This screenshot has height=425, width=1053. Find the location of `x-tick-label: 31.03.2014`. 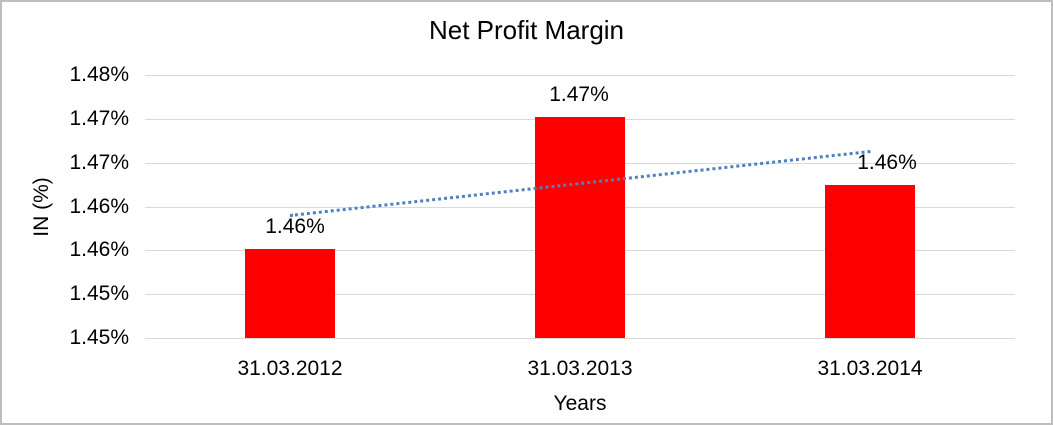

x-tick-label: 31.03.2014 is located at coordinates (870, 368).